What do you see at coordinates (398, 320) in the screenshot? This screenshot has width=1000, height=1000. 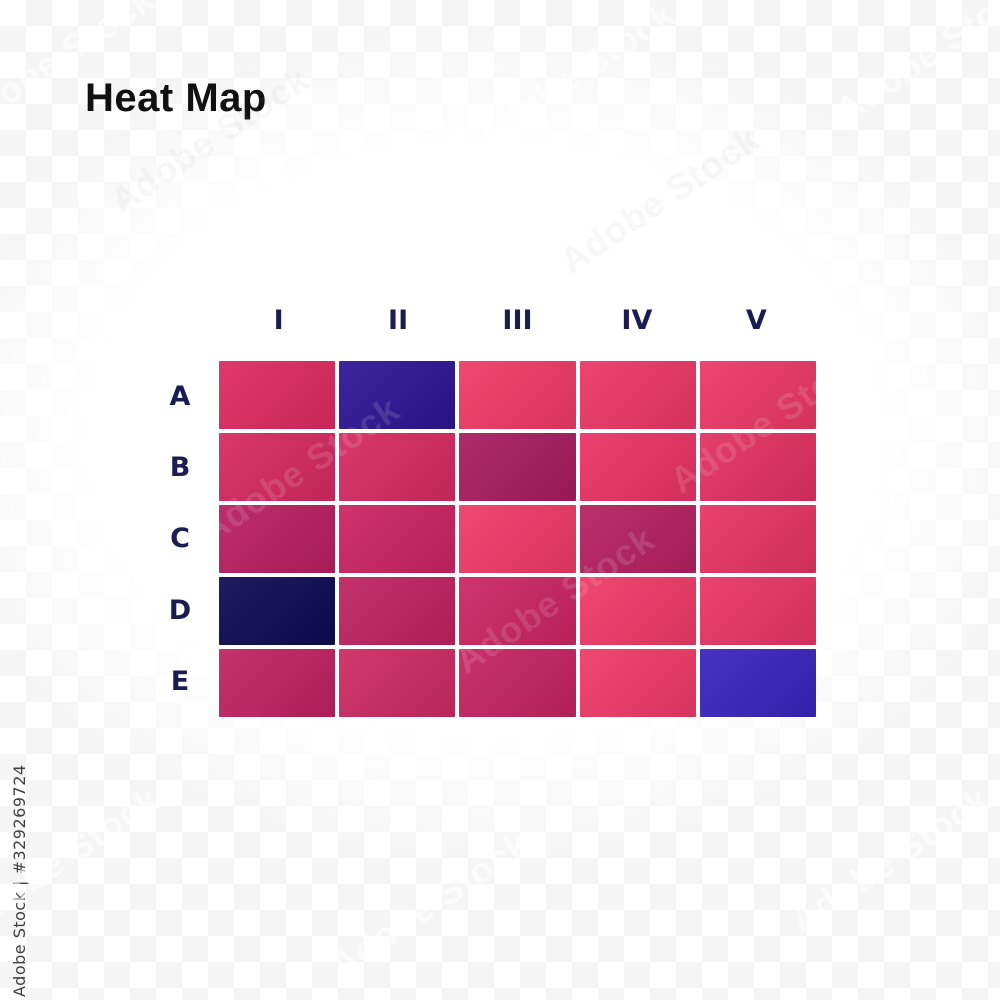 I see `column-label-ii: II` at bounding box center [398, 320].